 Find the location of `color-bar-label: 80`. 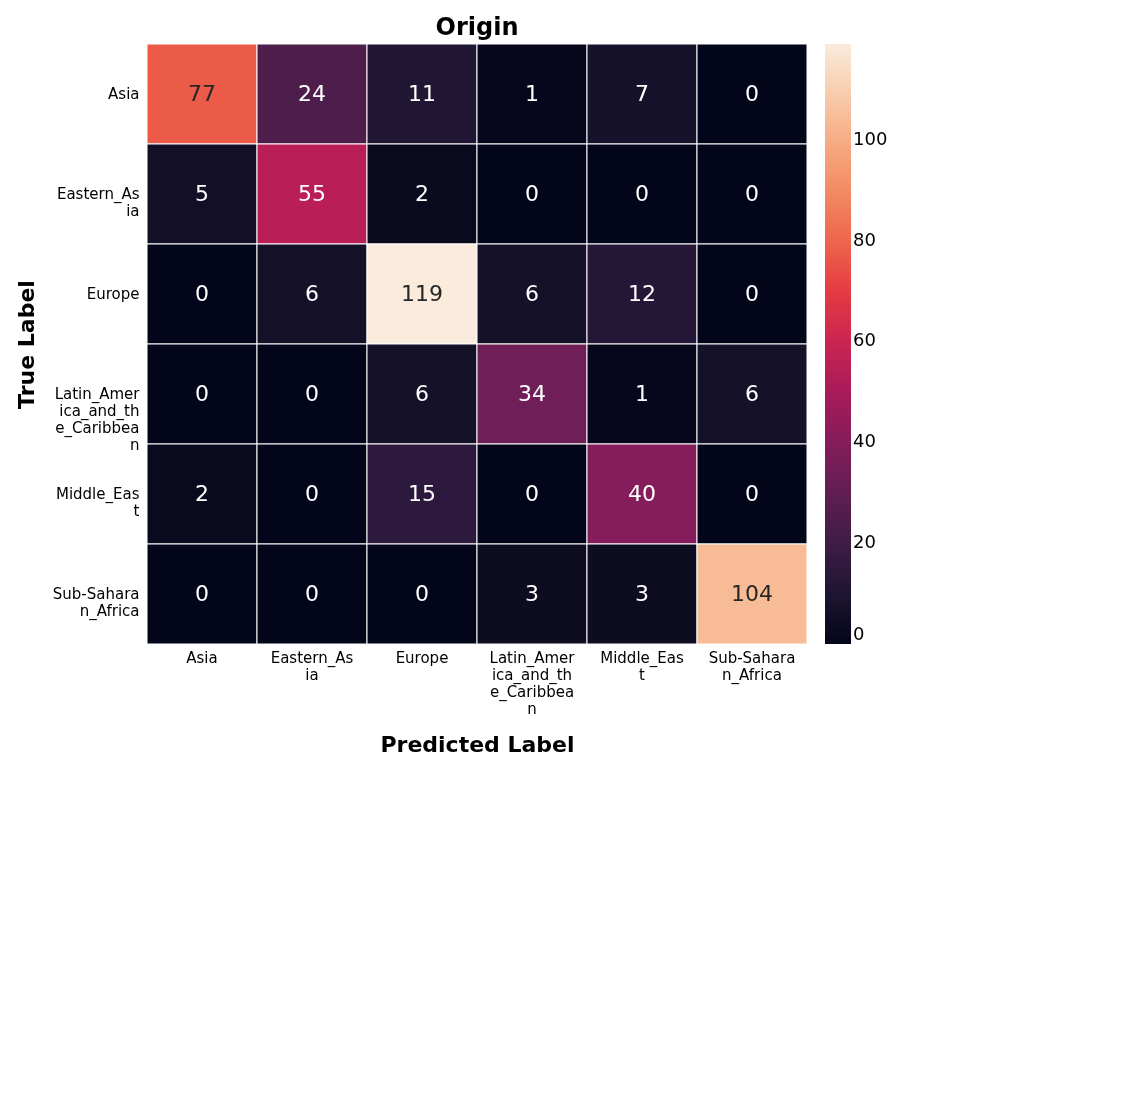

color-bar-label: 80 is located at coordinates (864, 239).